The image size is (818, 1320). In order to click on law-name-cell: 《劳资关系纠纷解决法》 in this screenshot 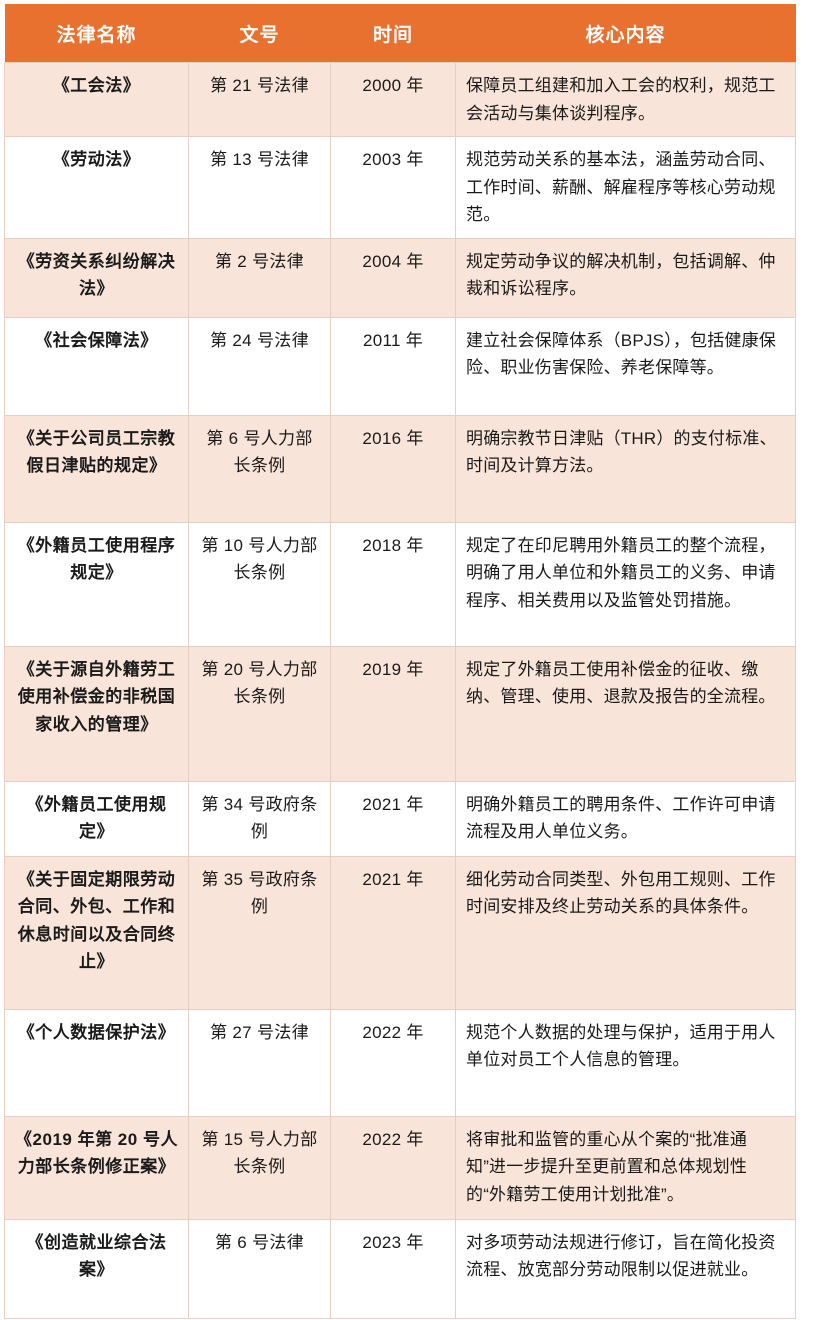, I will do `click(96, 277)`.